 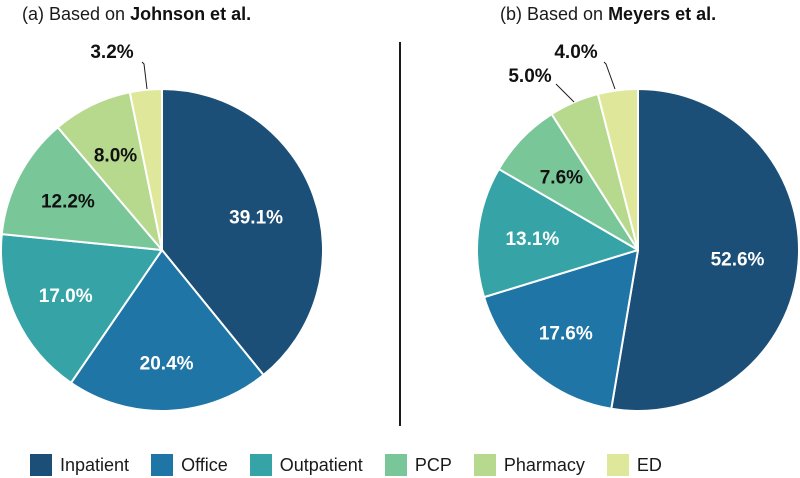 I want to click on legend-swatch-inpatient, so click(x=41, y=465).